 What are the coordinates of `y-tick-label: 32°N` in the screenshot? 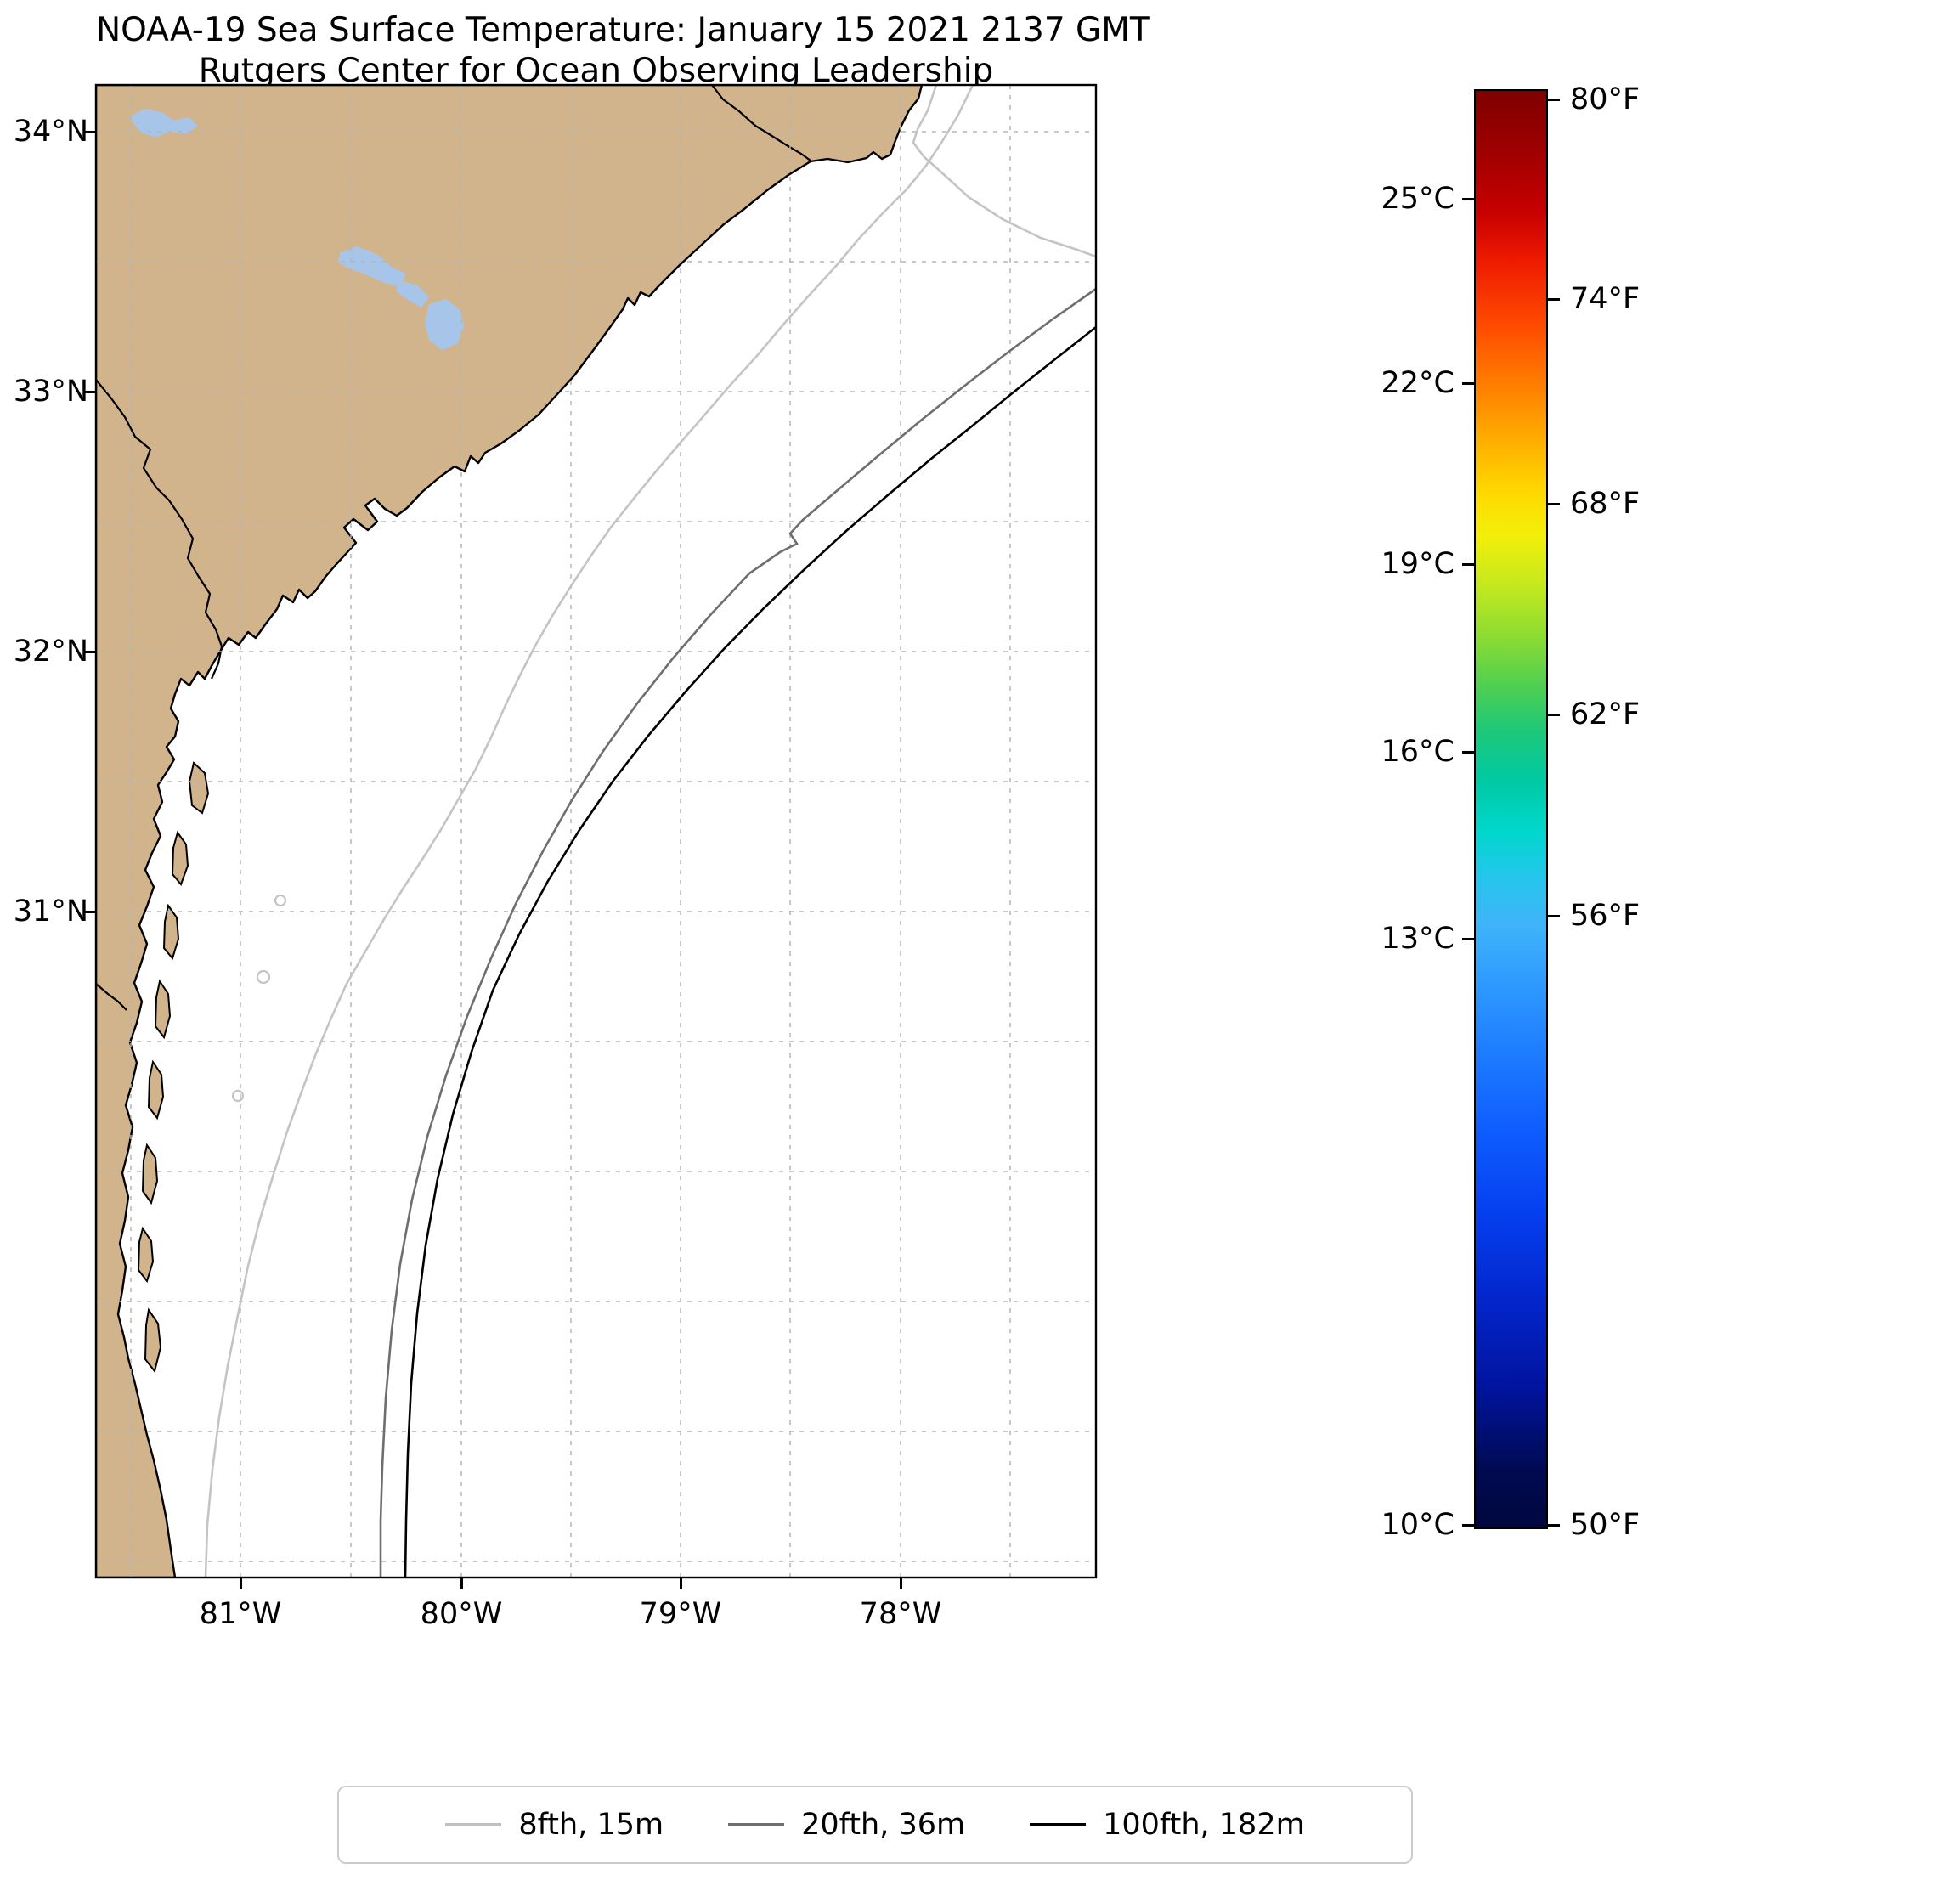 It's located at (51, 652).